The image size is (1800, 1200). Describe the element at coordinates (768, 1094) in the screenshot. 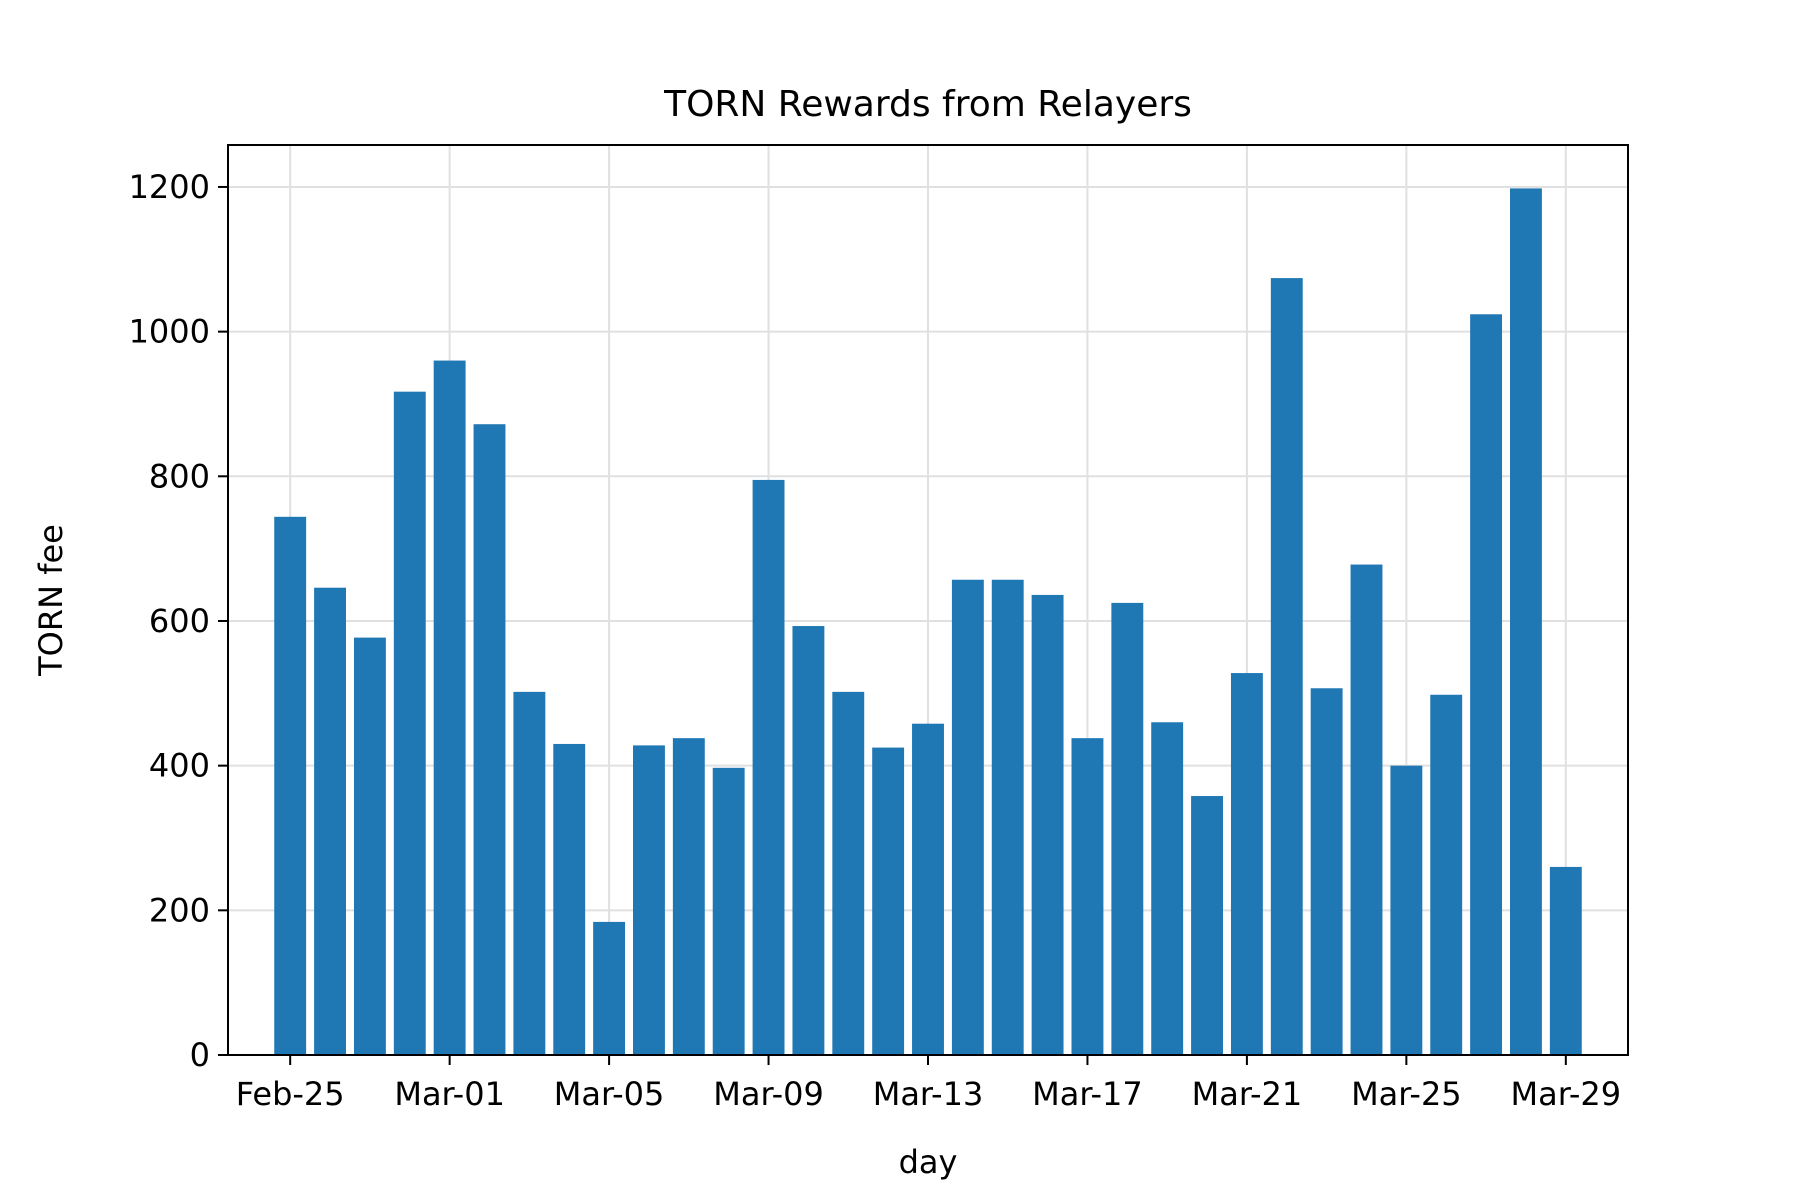

I see `x-tick-label: Mar-09` at that location.